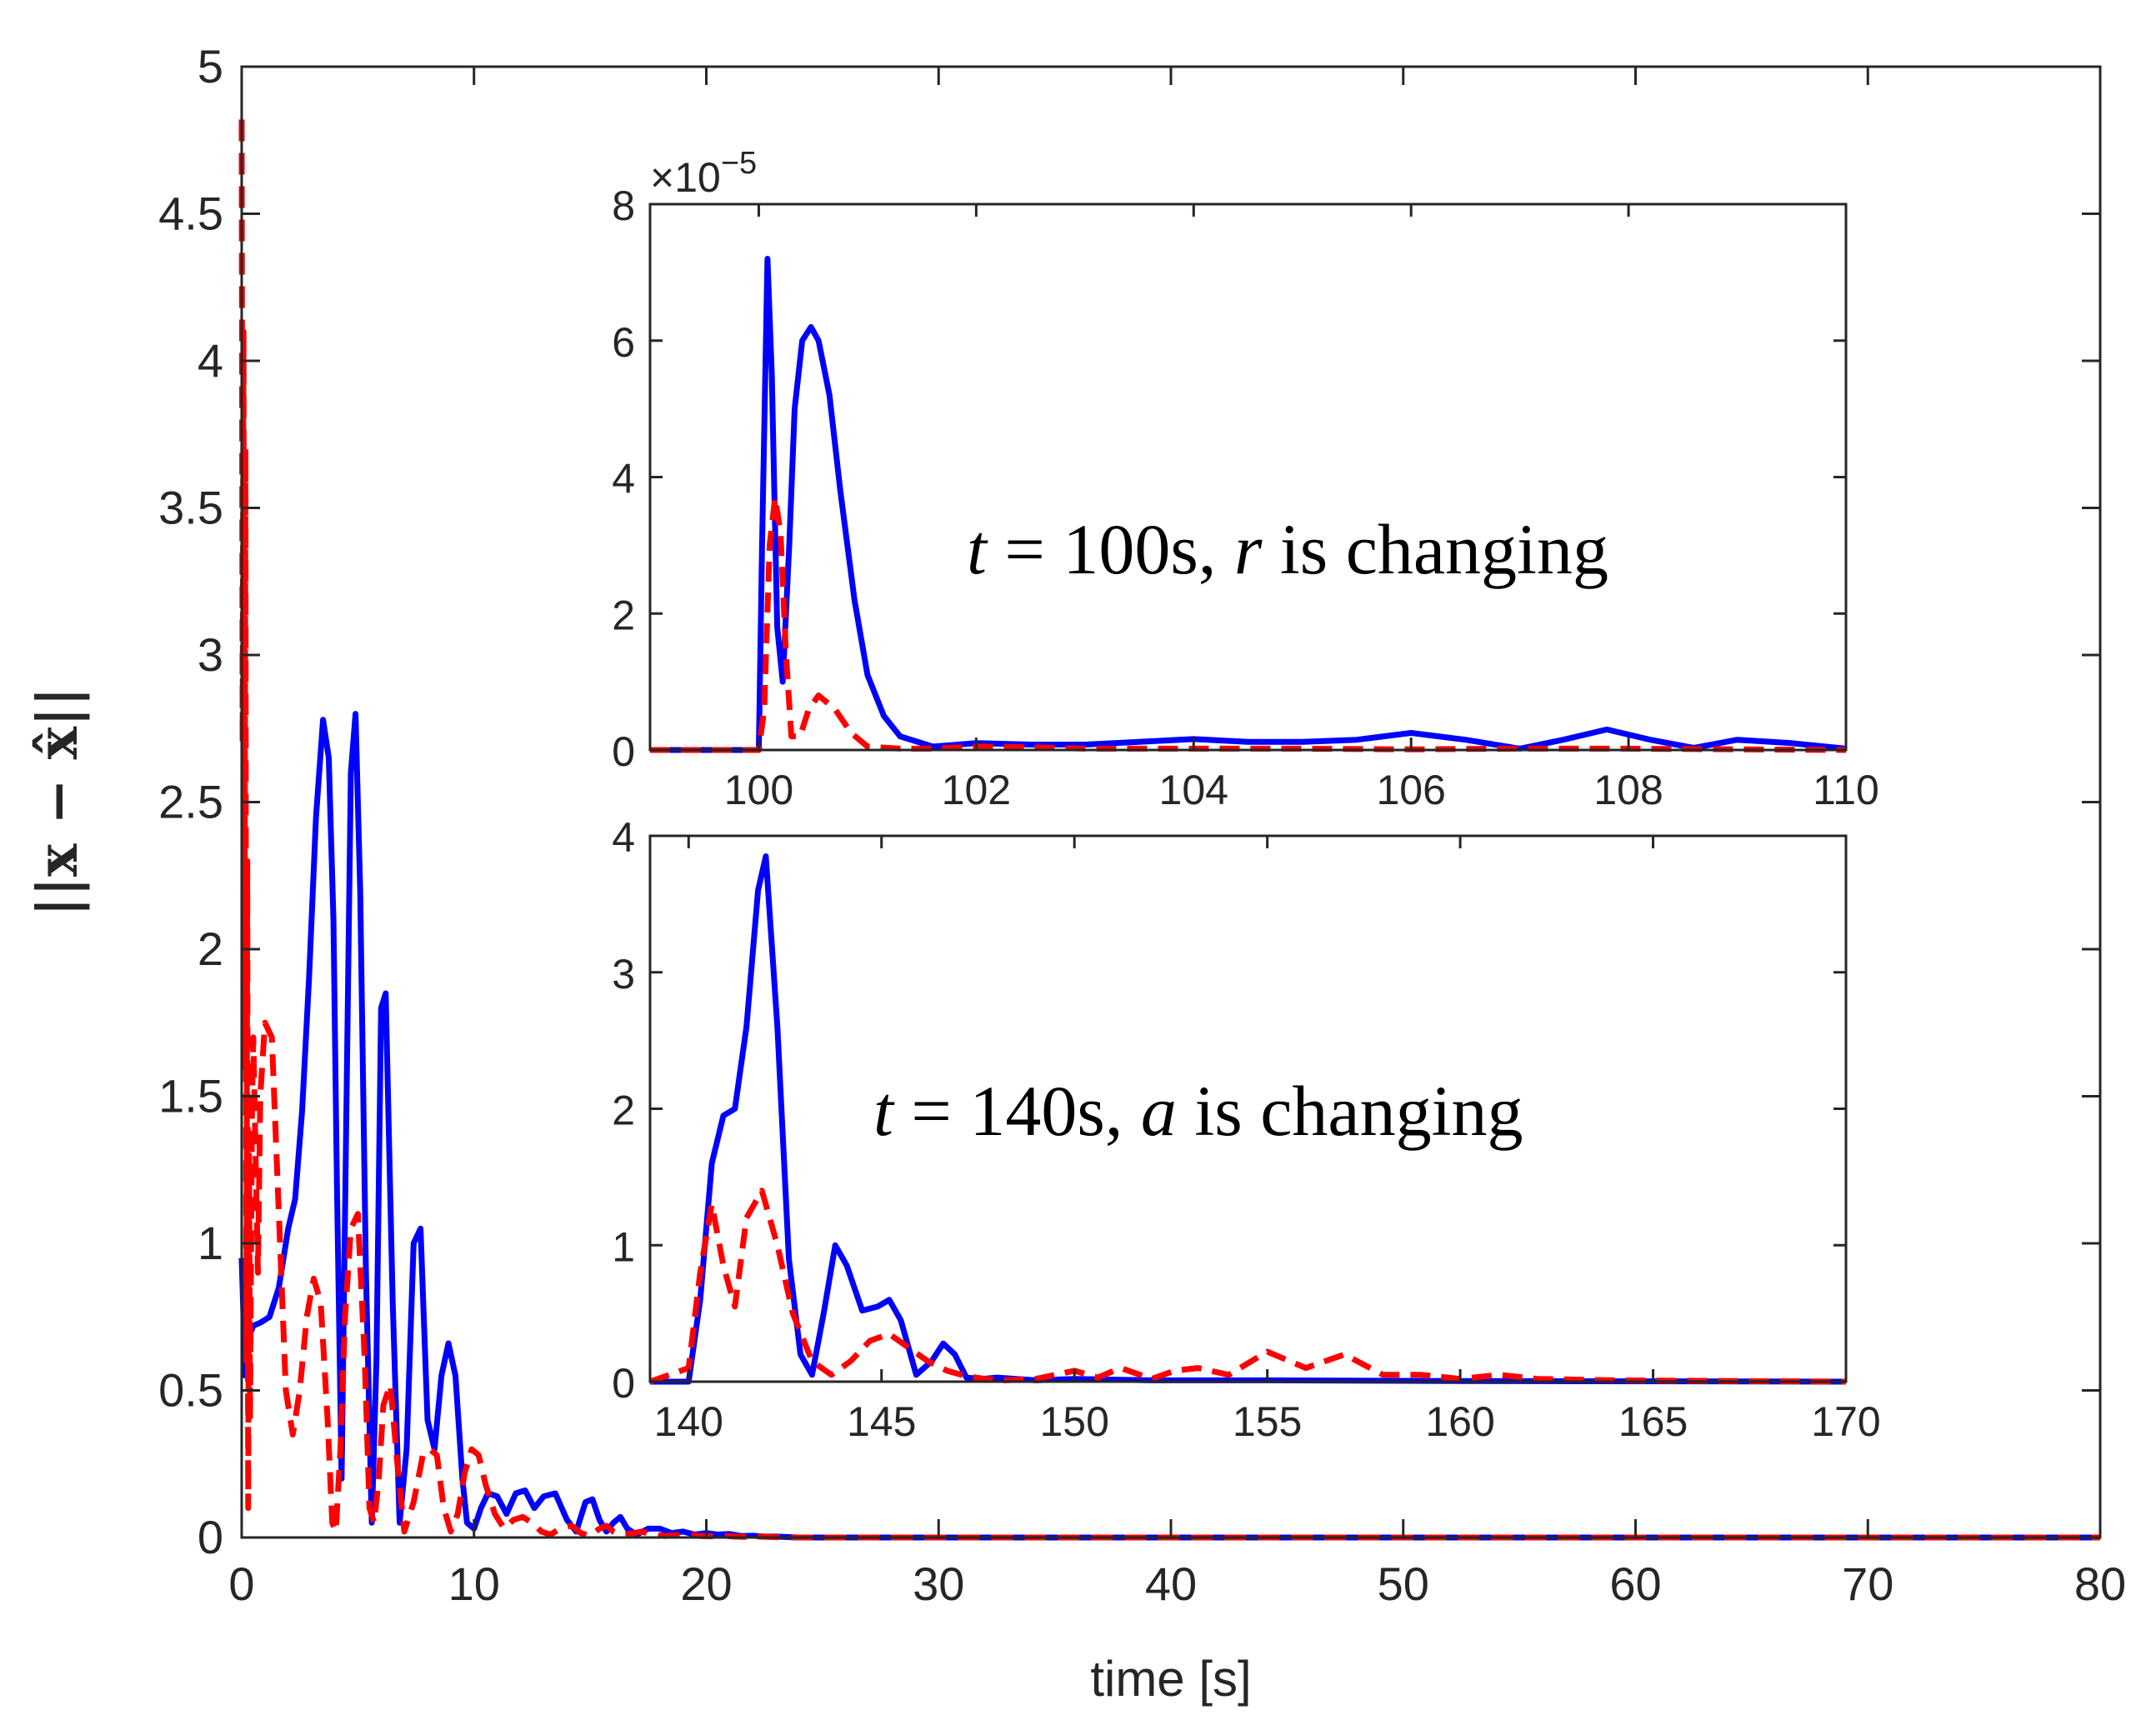 Image resolution: width=2156 pixels, height=1720 pixels. What do you see at coordinates (1410, 790) in the screenshot?
I see `x-tick-label: 106` at bounding box center [1410, 790].